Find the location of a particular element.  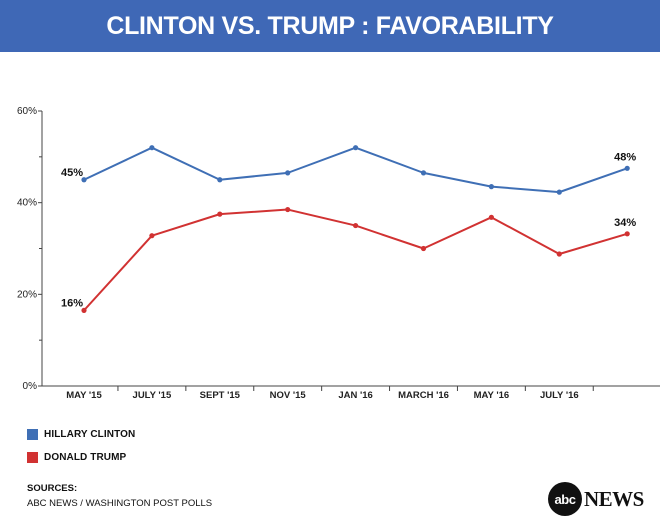

abc-news-logo: abc NEWS is located at coordinates (596, 499).